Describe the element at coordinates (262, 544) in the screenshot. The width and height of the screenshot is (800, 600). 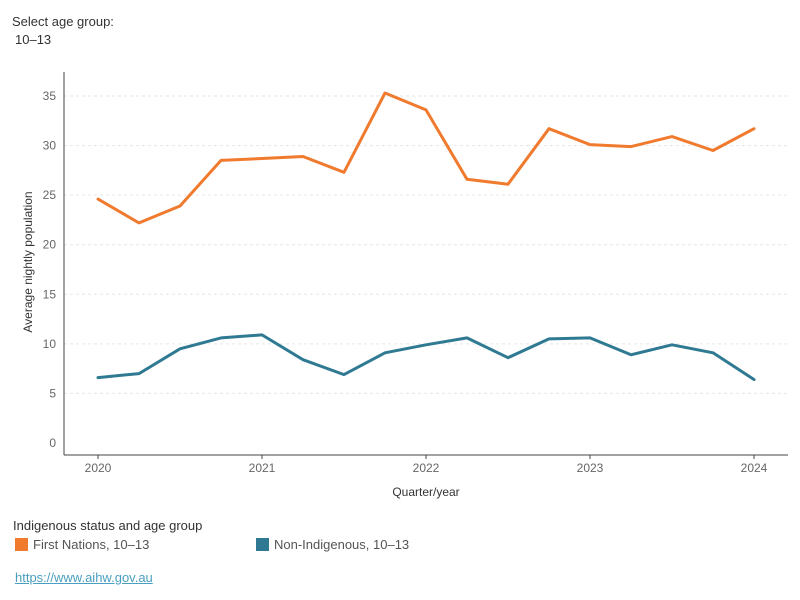
I see `legend-swatch-non-indigenous` at that location.